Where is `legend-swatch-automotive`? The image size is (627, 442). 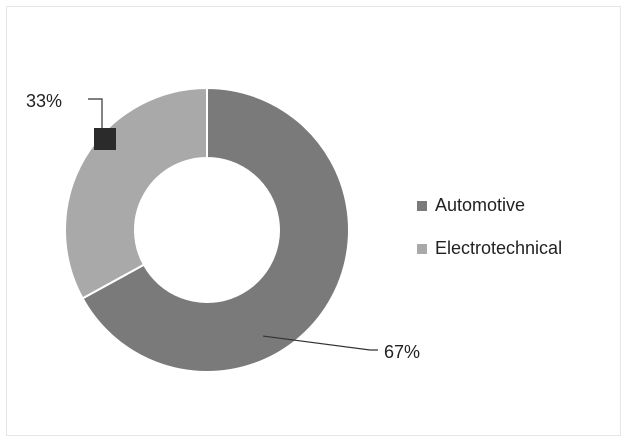 legend-swatch-automotive is located at coordinates (422, 206).